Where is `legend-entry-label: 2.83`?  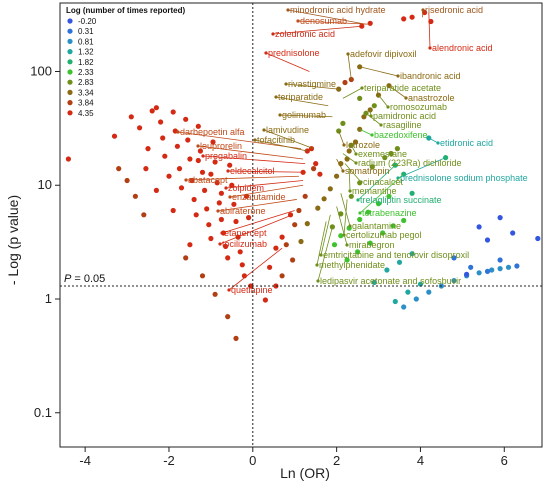
legend-entry-label: 2.83 is located at coordinates (86, 82).